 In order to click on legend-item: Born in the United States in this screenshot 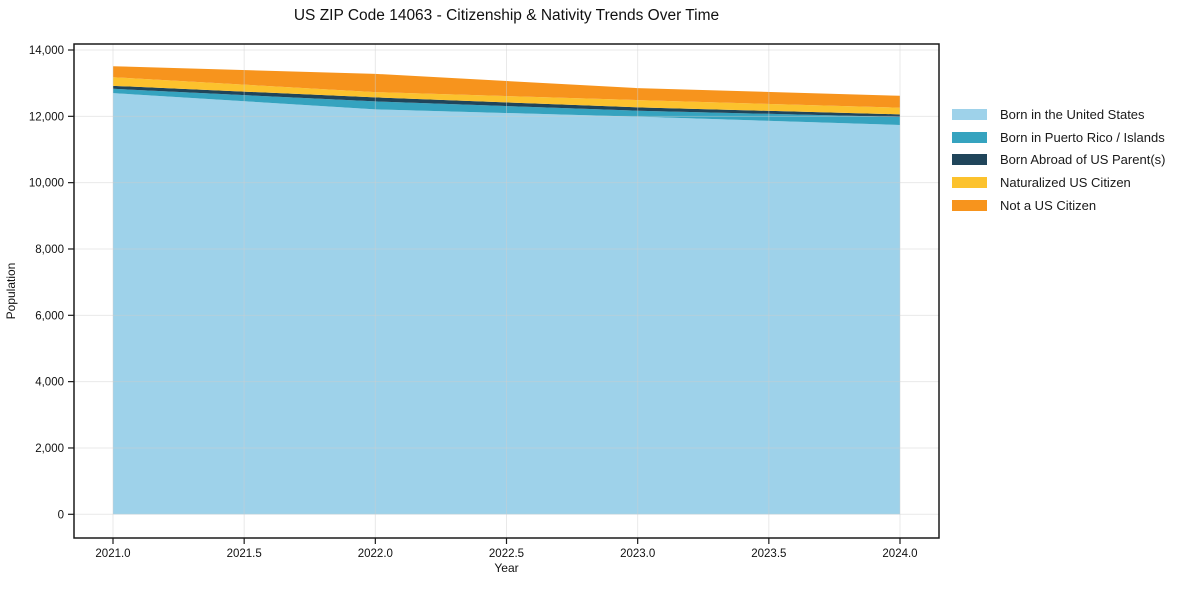, I will do `click(1058, 114)`.